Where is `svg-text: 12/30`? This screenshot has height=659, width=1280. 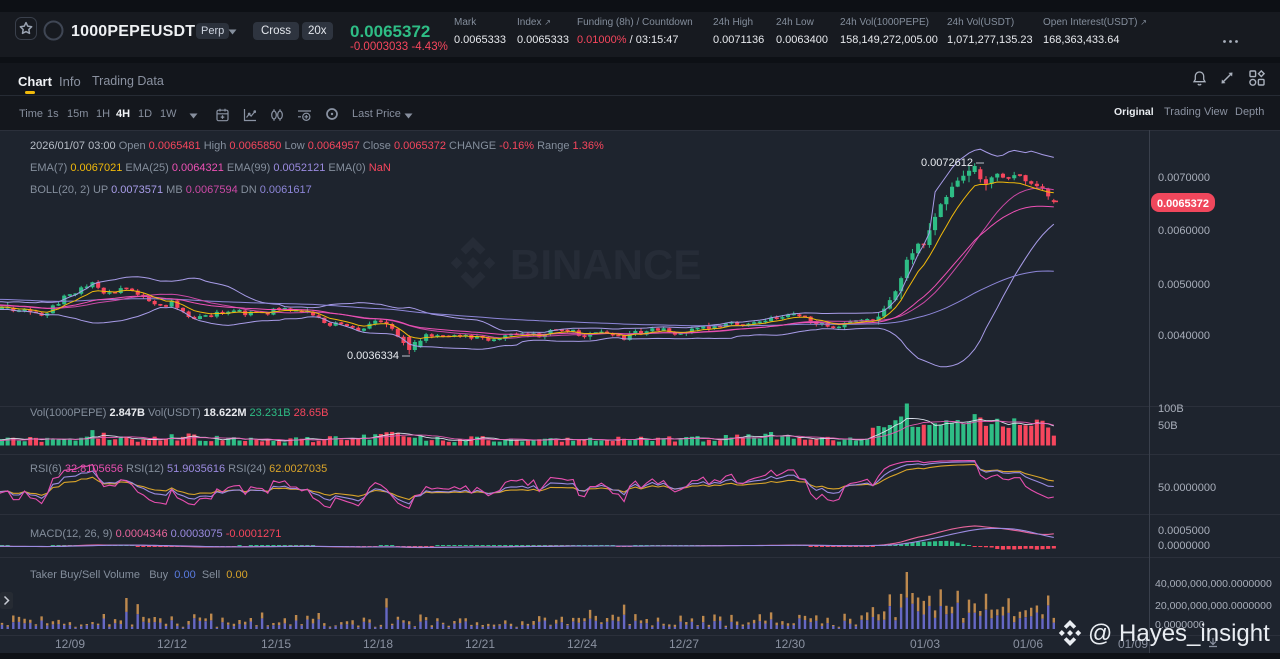
svg-text: 12/30 is located at coordinates (790, 644).